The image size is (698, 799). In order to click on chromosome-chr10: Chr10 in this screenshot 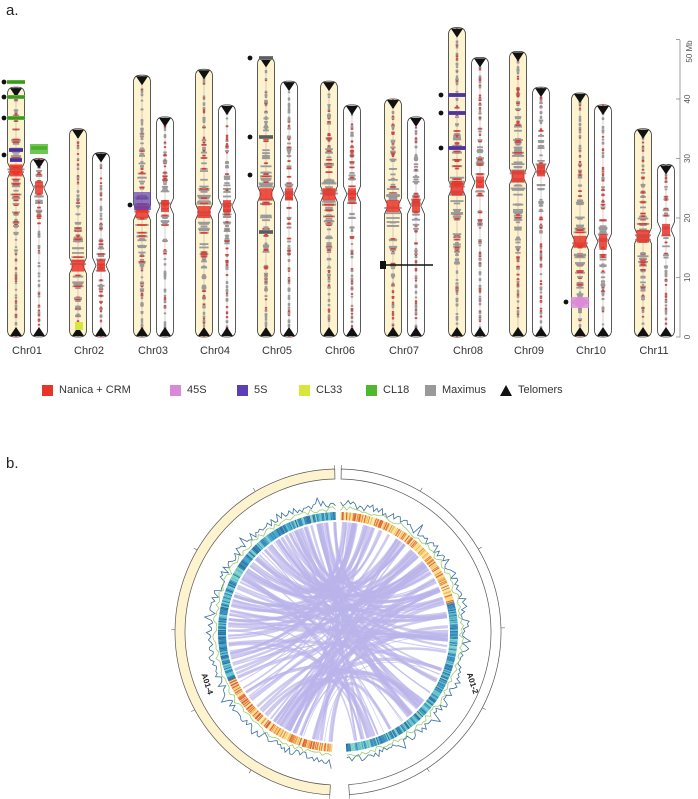, I will do `click(591, 224)`.